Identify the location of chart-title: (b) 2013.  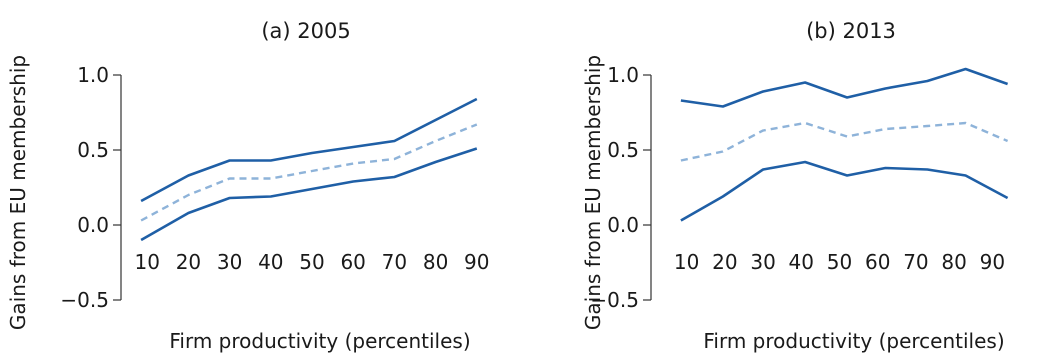
(851, 31).